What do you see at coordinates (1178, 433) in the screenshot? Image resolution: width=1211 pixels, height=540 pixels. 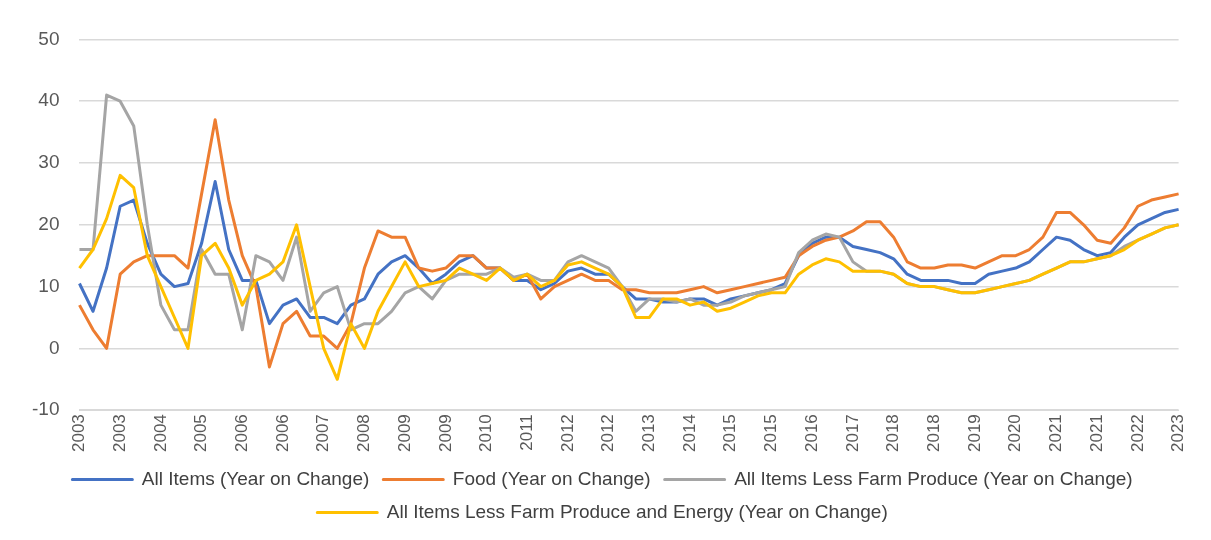 I see `x-tick-label: 2023` at bounding box center [1178, 433].